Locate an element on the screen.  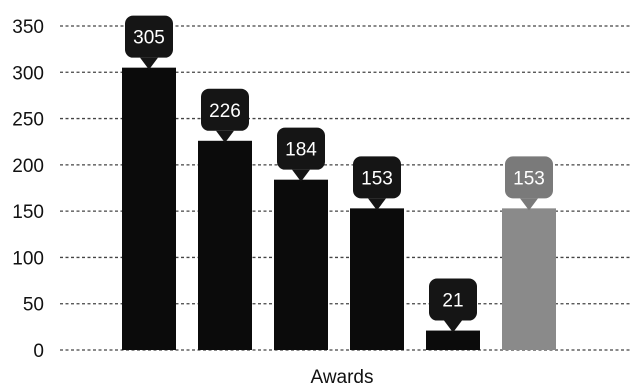
x-axis-label: Awards is located at coordinates (341, 377).